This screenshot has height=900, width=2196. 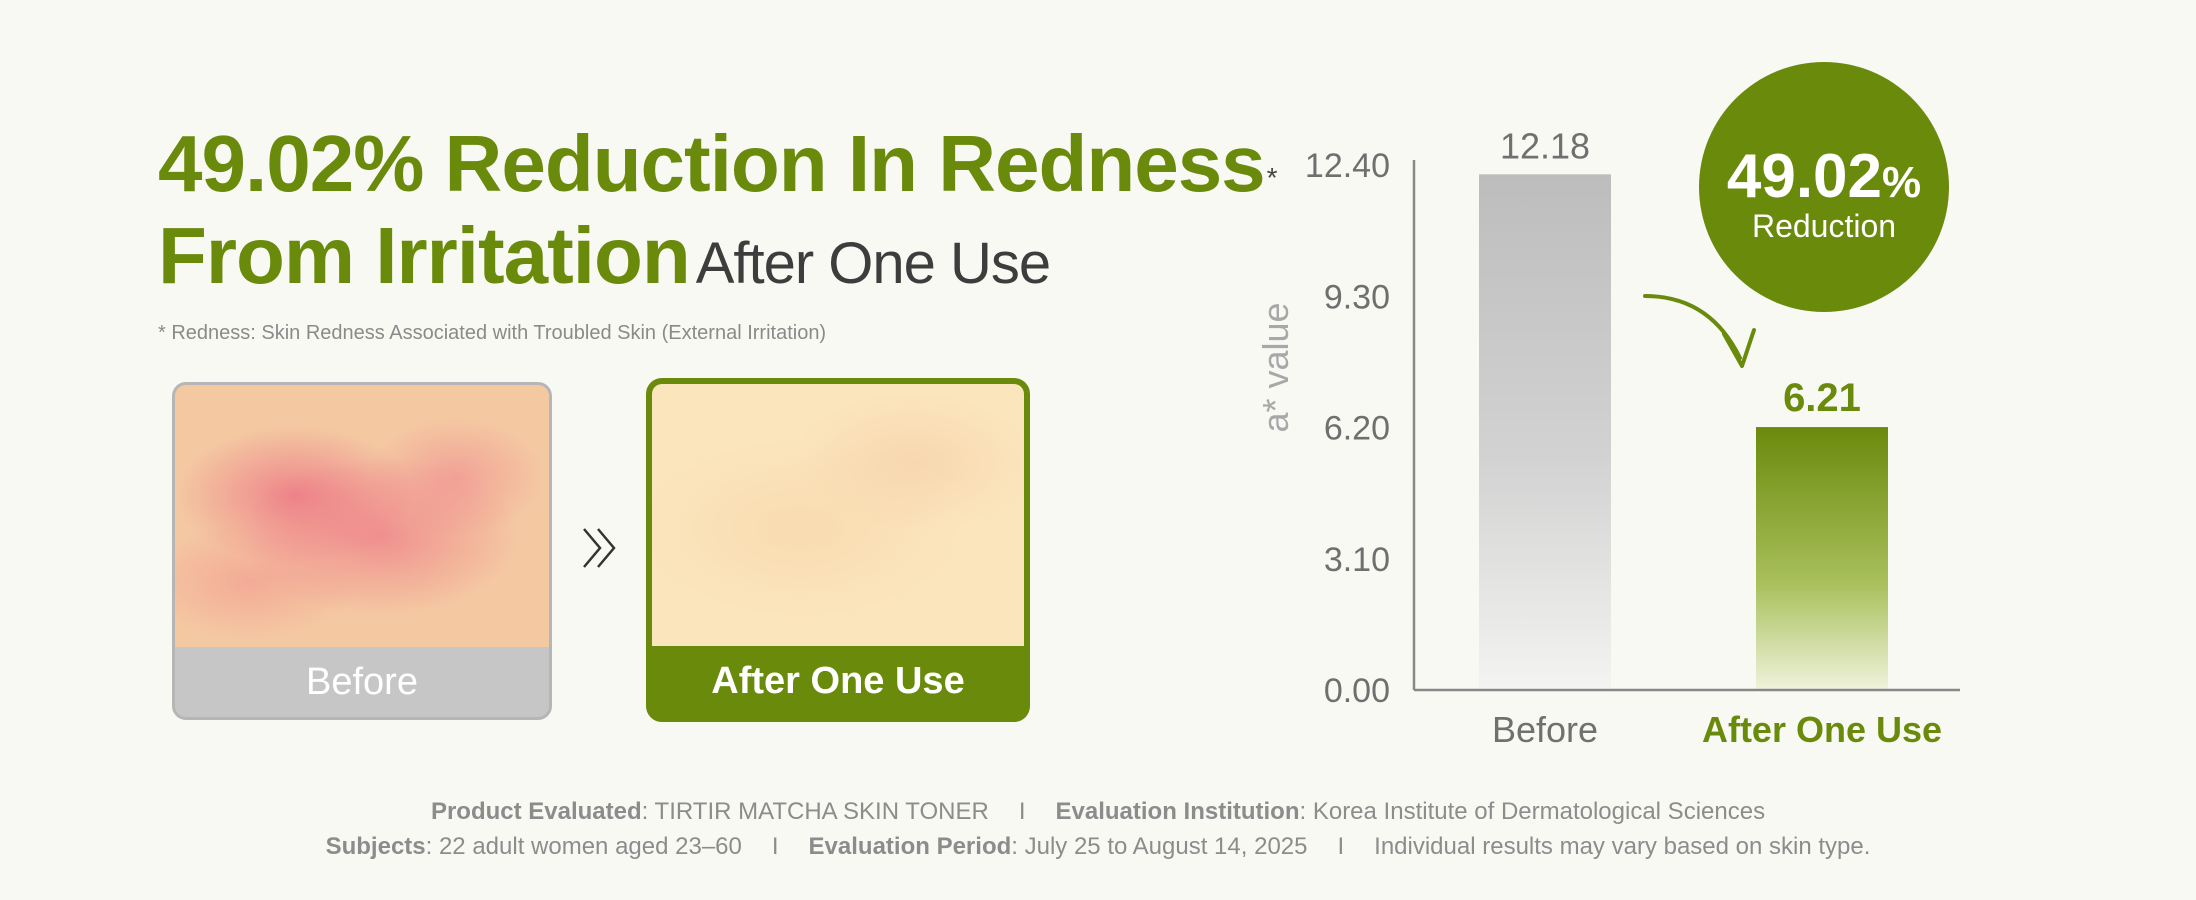 What do you see at coordinates (1739, 348) in the screenshot?
I see `arrow-head-icon` at bounding box center [1739, 348].